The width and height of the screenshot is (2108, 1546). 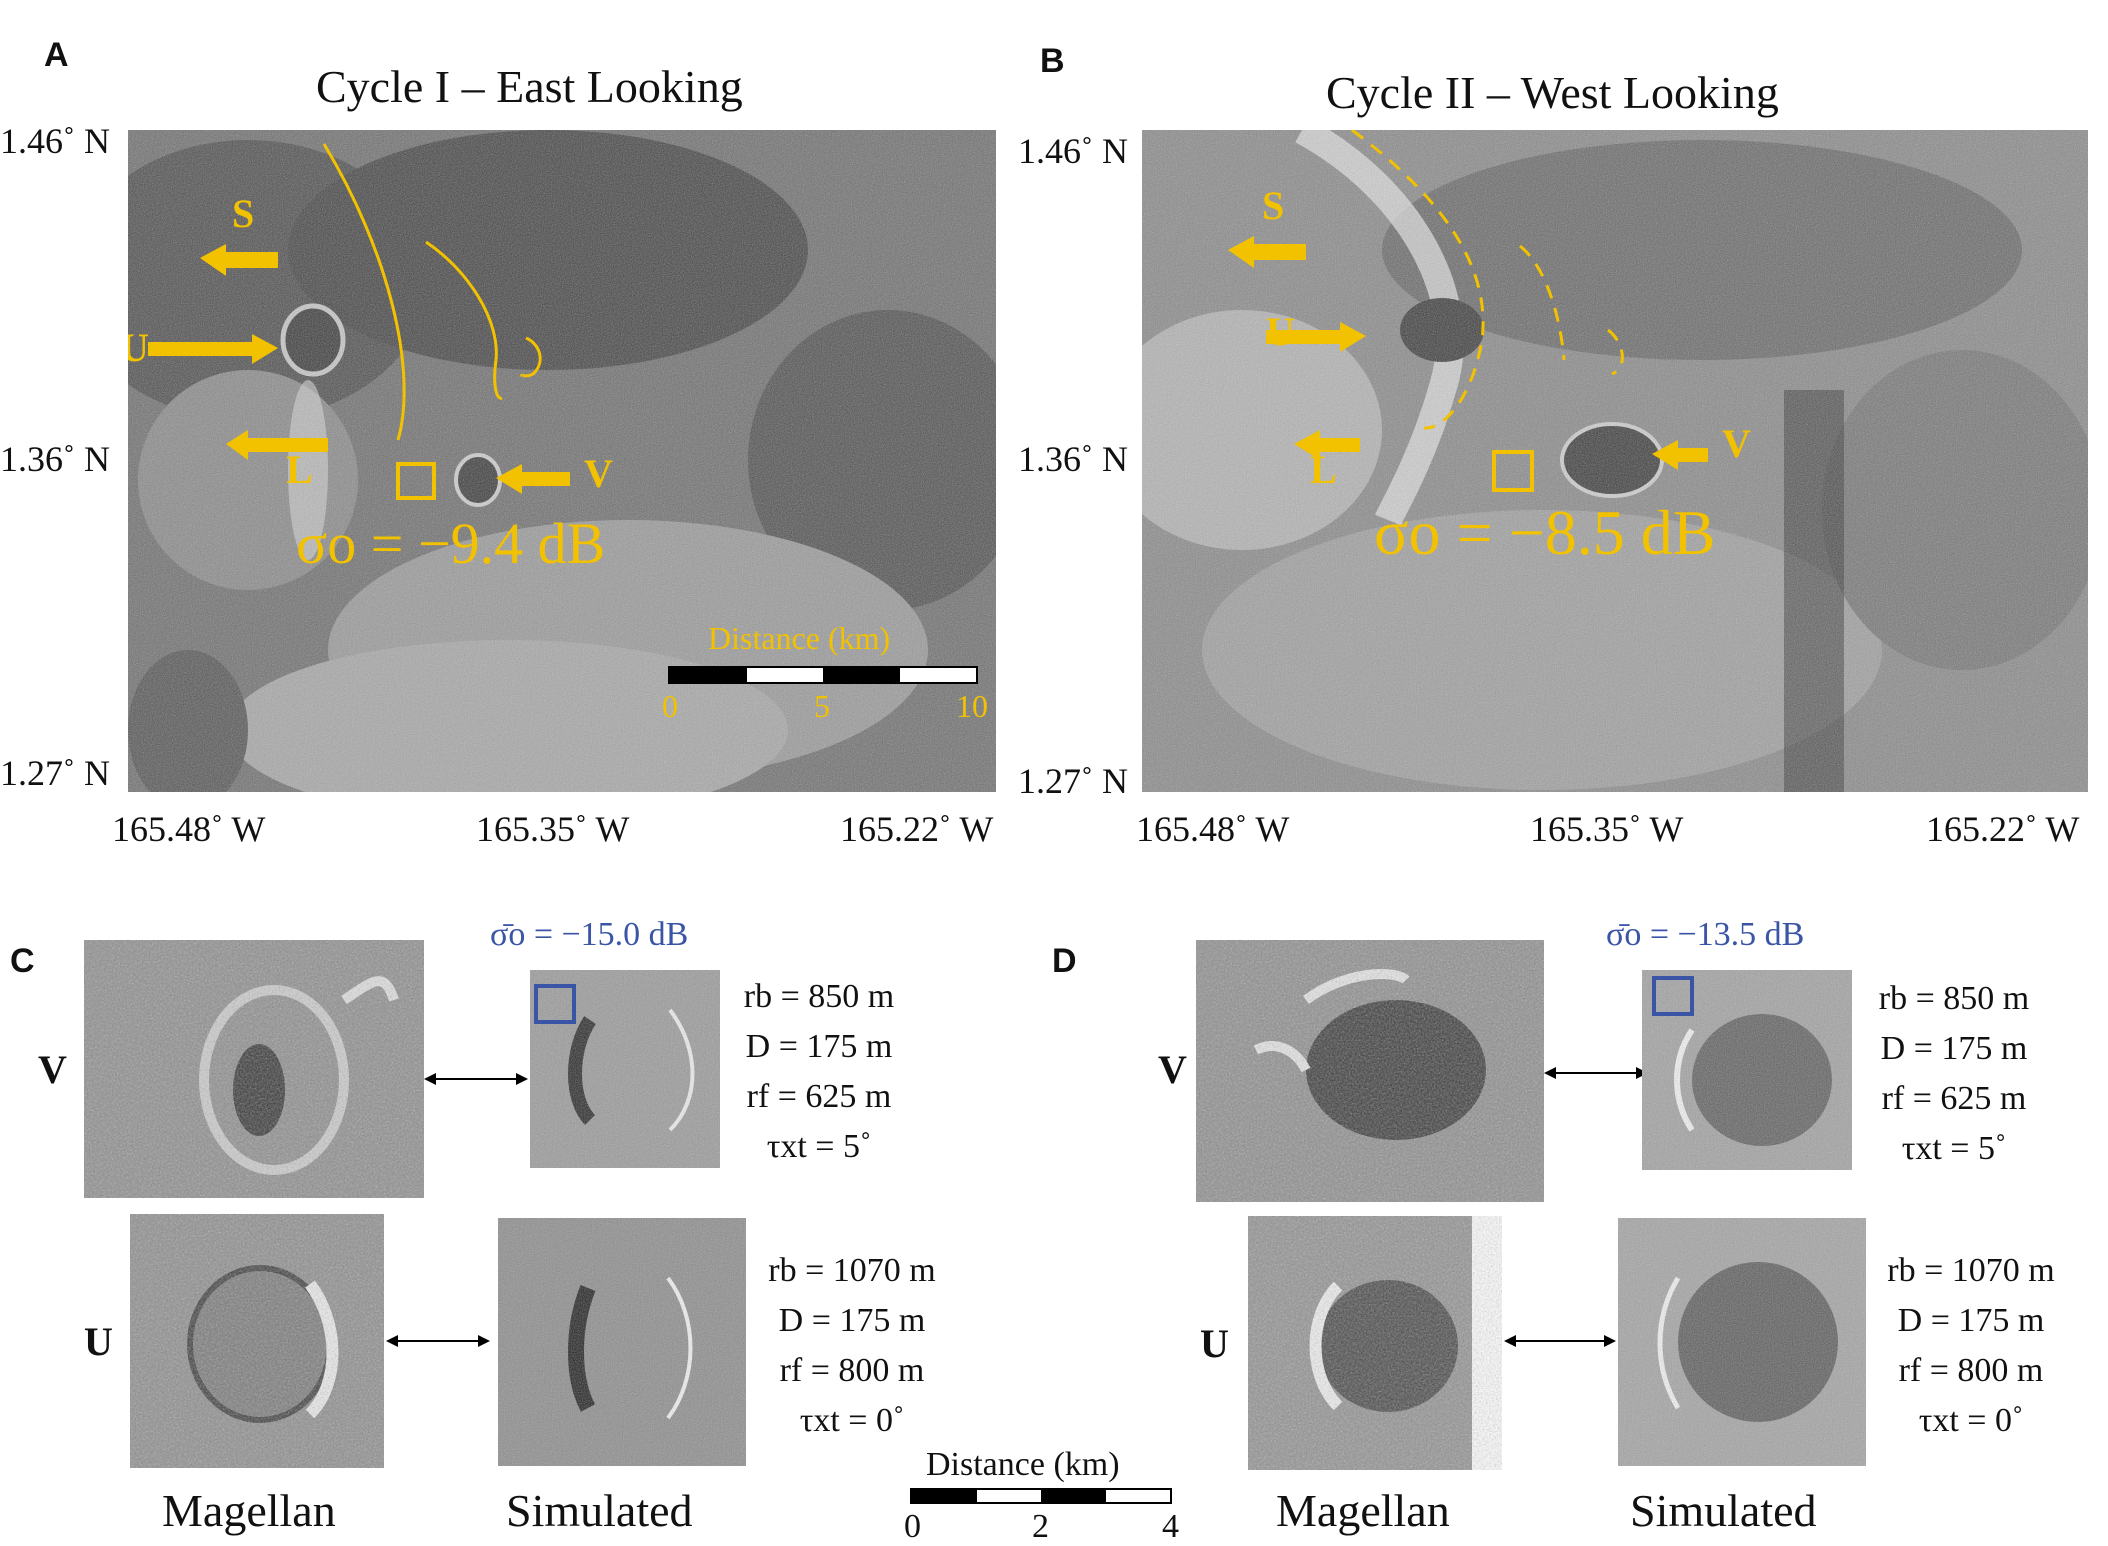 I want to click on panel-a-lon-2: 165.35˚ W, so click(x=553, y=829).